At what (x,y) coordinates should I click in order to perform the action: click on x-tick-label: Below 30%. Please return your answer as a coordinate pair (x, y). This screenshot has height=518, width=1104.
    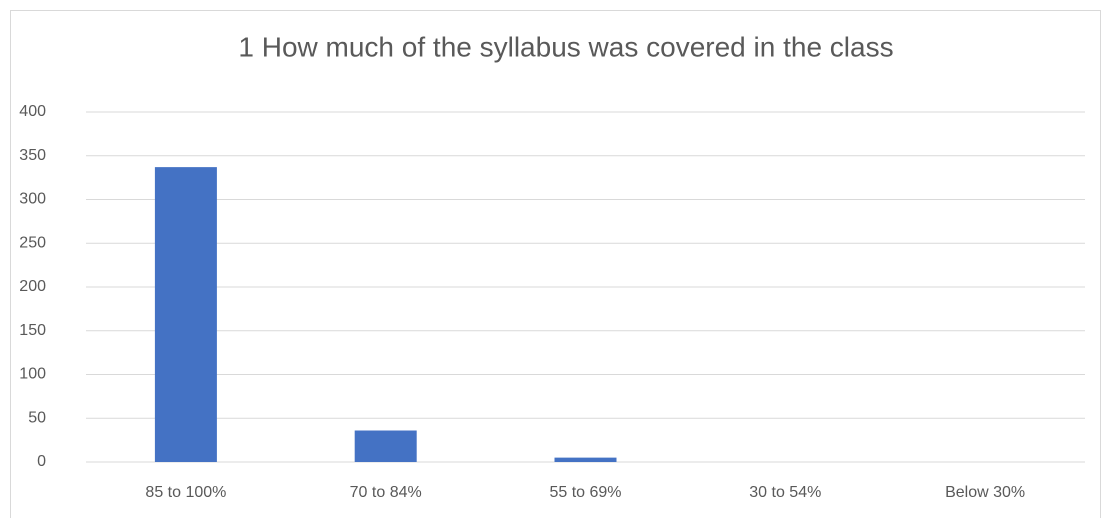
    Looking at the image, I should click on (985, 492).